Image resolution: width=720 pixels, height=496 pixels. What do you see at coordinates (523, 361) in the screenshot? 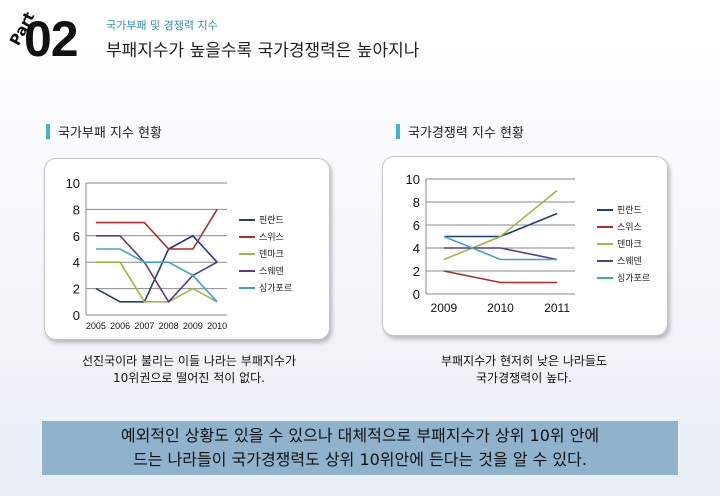
I see `right-caption-line1: 부패지수가 현저히 낮은 나라들도` at bounding box center [523, 361].